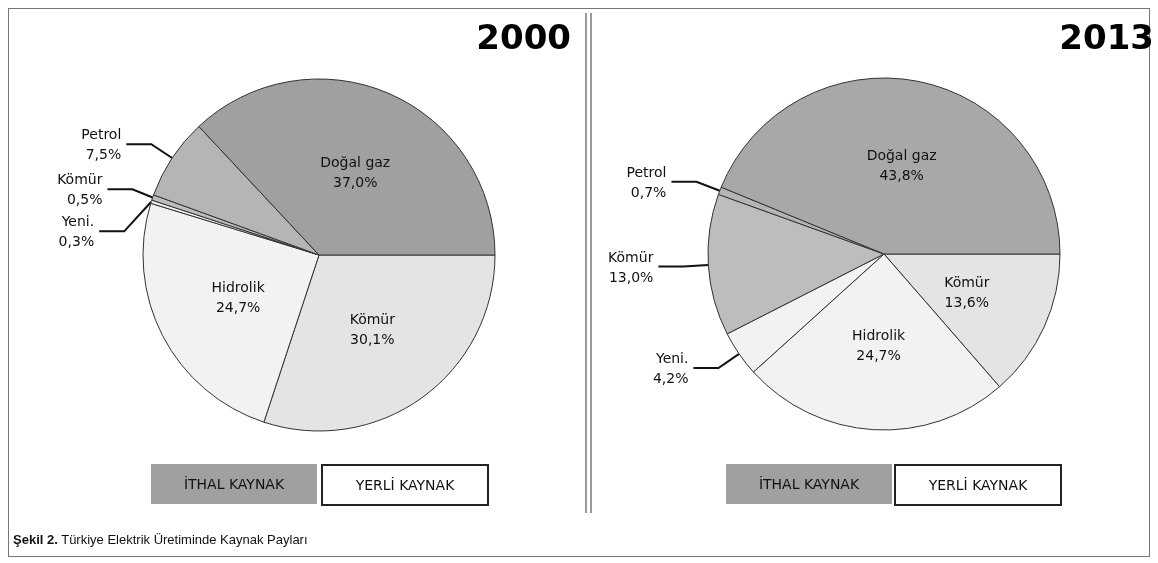 The height and width of the screenshot is (563, 1158). Describe the element at coordinates (524, 37) in the screenshot. I see `chart-title: 2000` at that location.